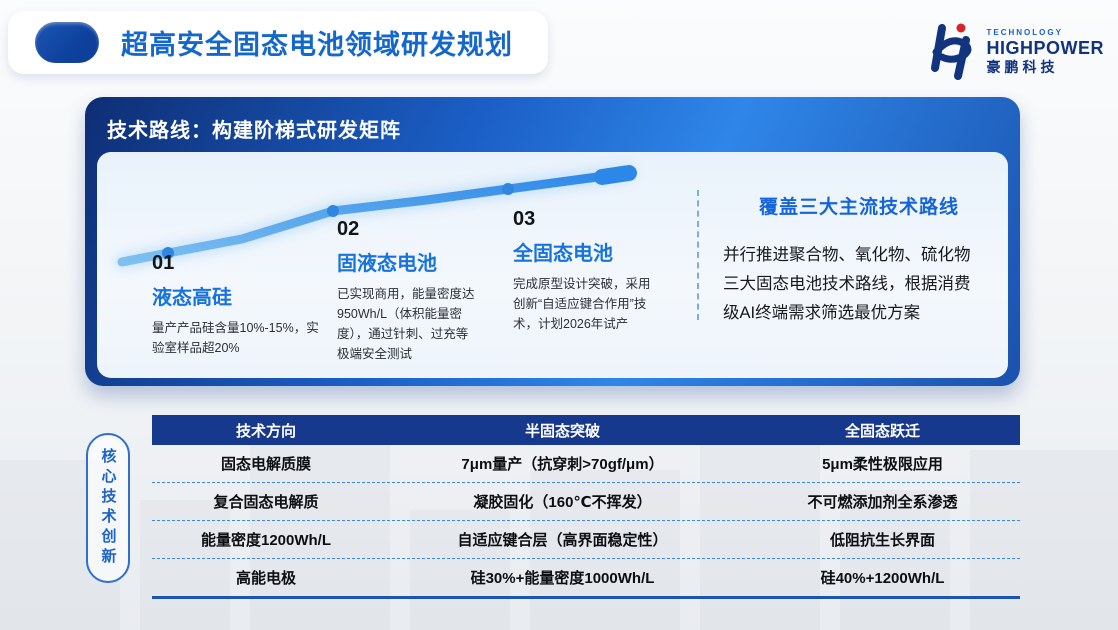 Image resolution: width=1118 pixels, height=630 pixels. I want to click on table-cell: 硅30%+能量密度1000Wh/L, so click(562, 578).